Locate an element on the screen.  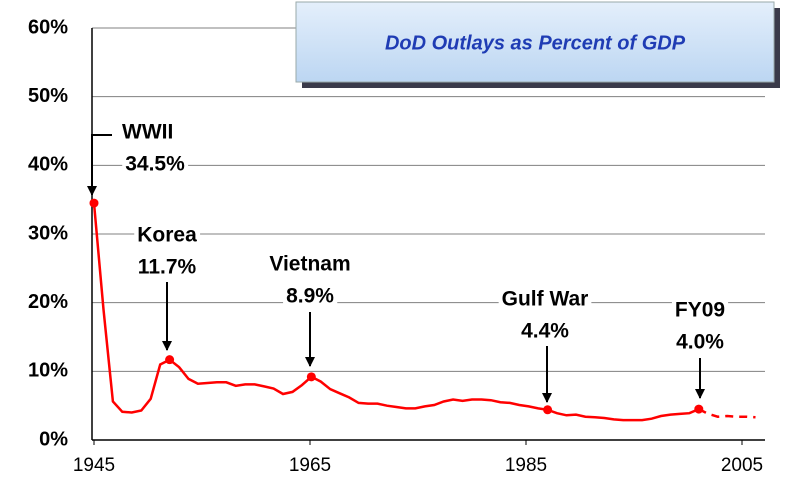
x-tick-label: 1945 is located at coordinates (94, 465).